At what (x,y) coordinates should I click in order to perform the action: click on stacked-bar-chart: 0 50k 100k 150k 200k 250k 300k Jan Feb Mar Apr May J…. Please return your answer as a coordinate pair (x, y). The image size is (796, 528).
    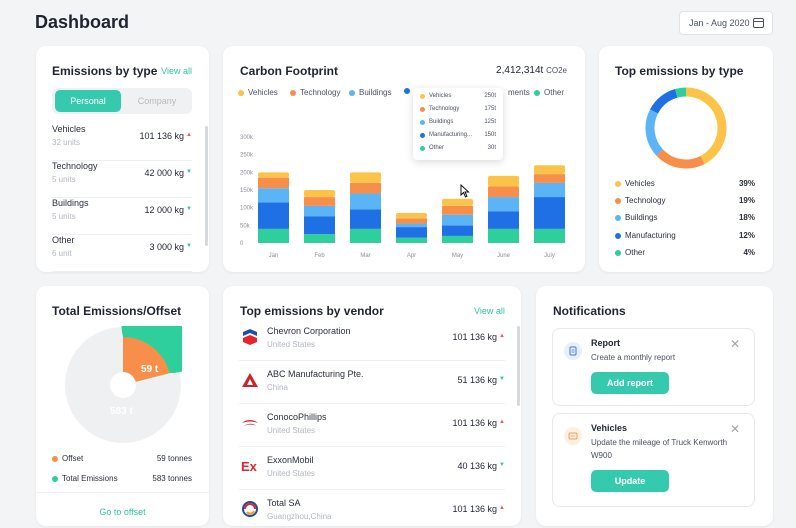
    Looking at the image, I should click on (402, 197).